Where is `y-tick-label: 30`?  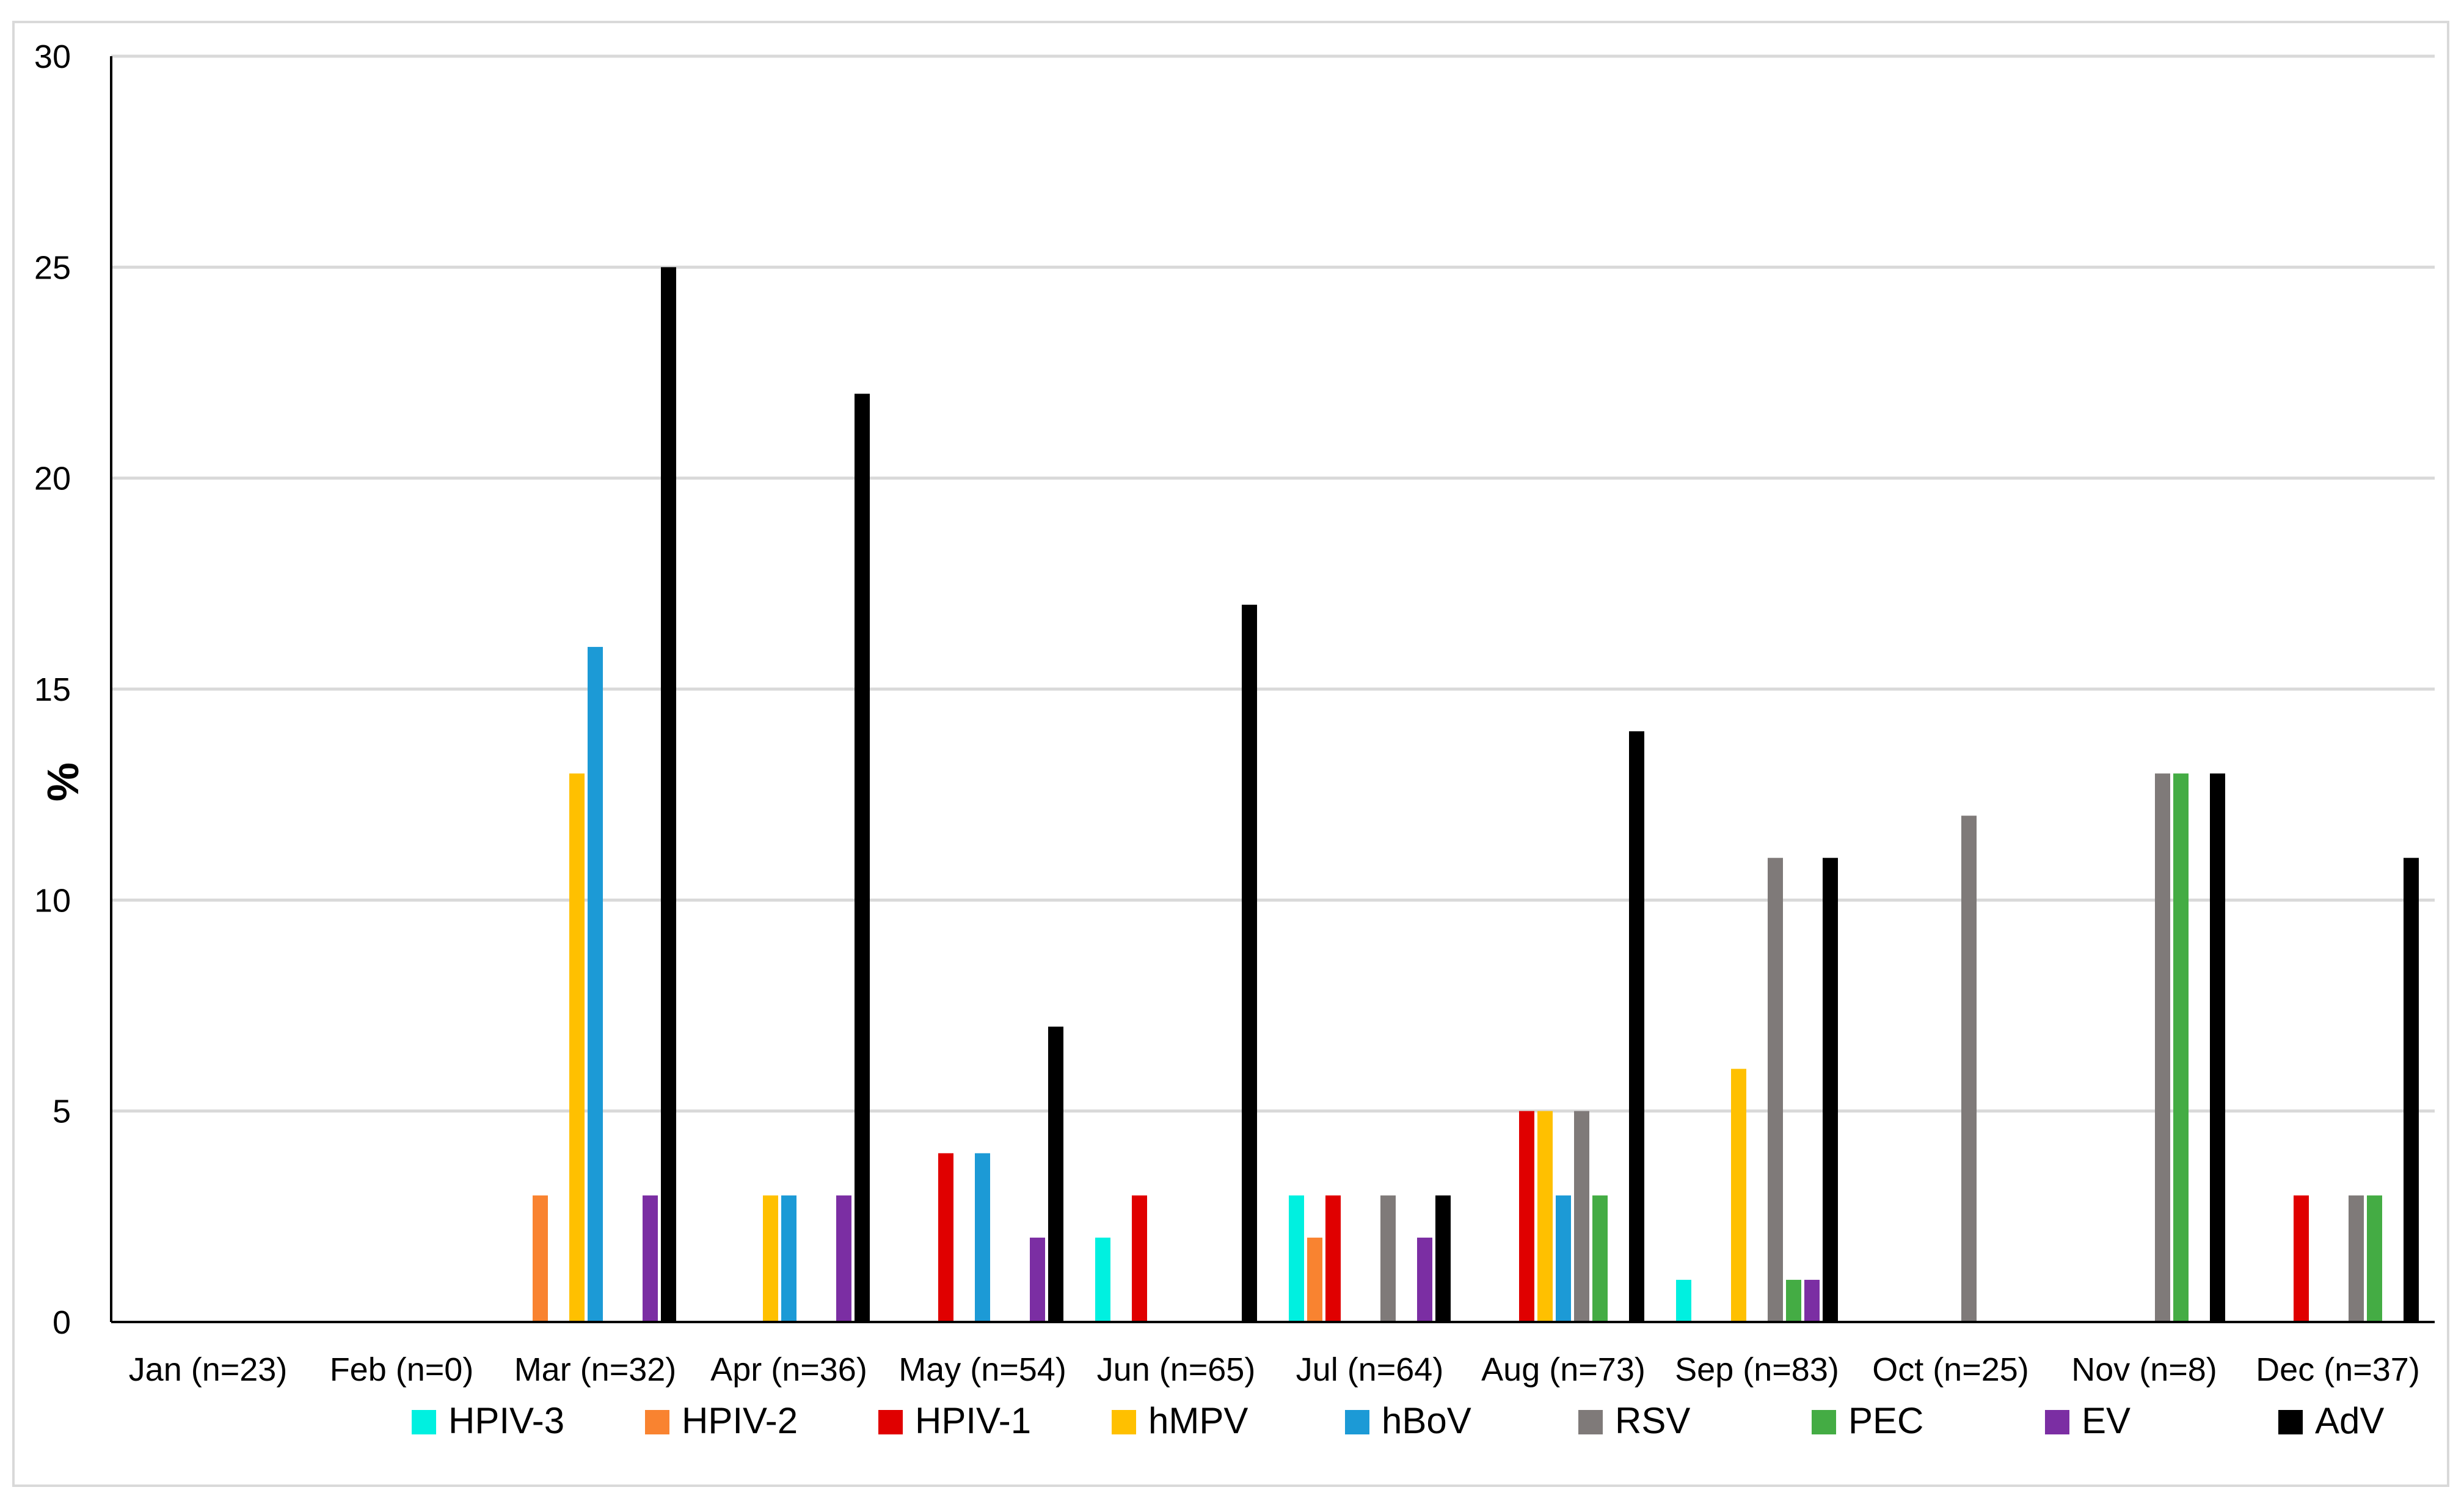 y-tick-label: 30 is located at coordinates (53, 56).